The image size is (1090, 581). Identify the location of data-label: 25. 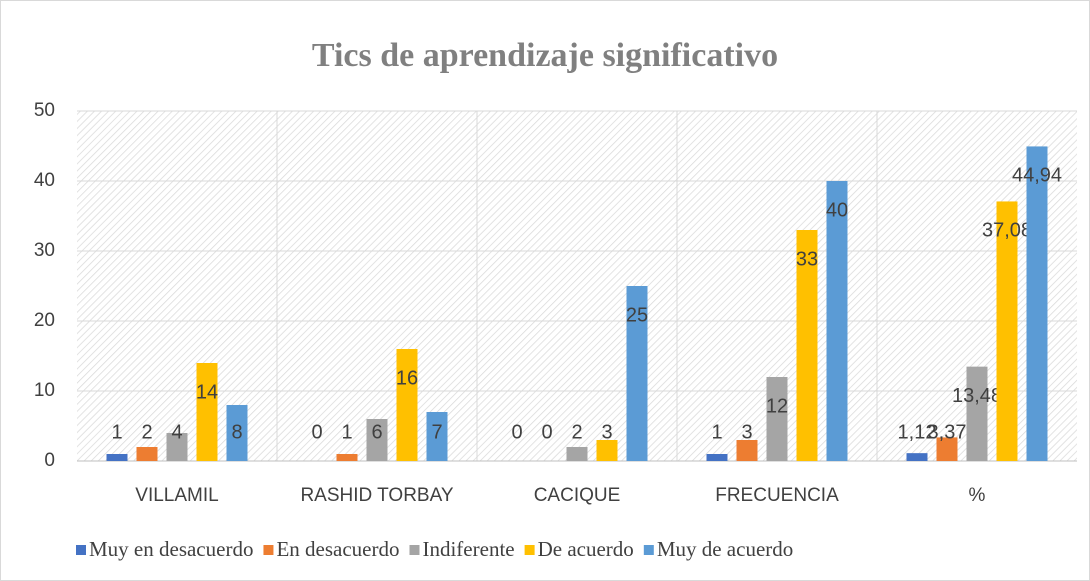
(637, 315).